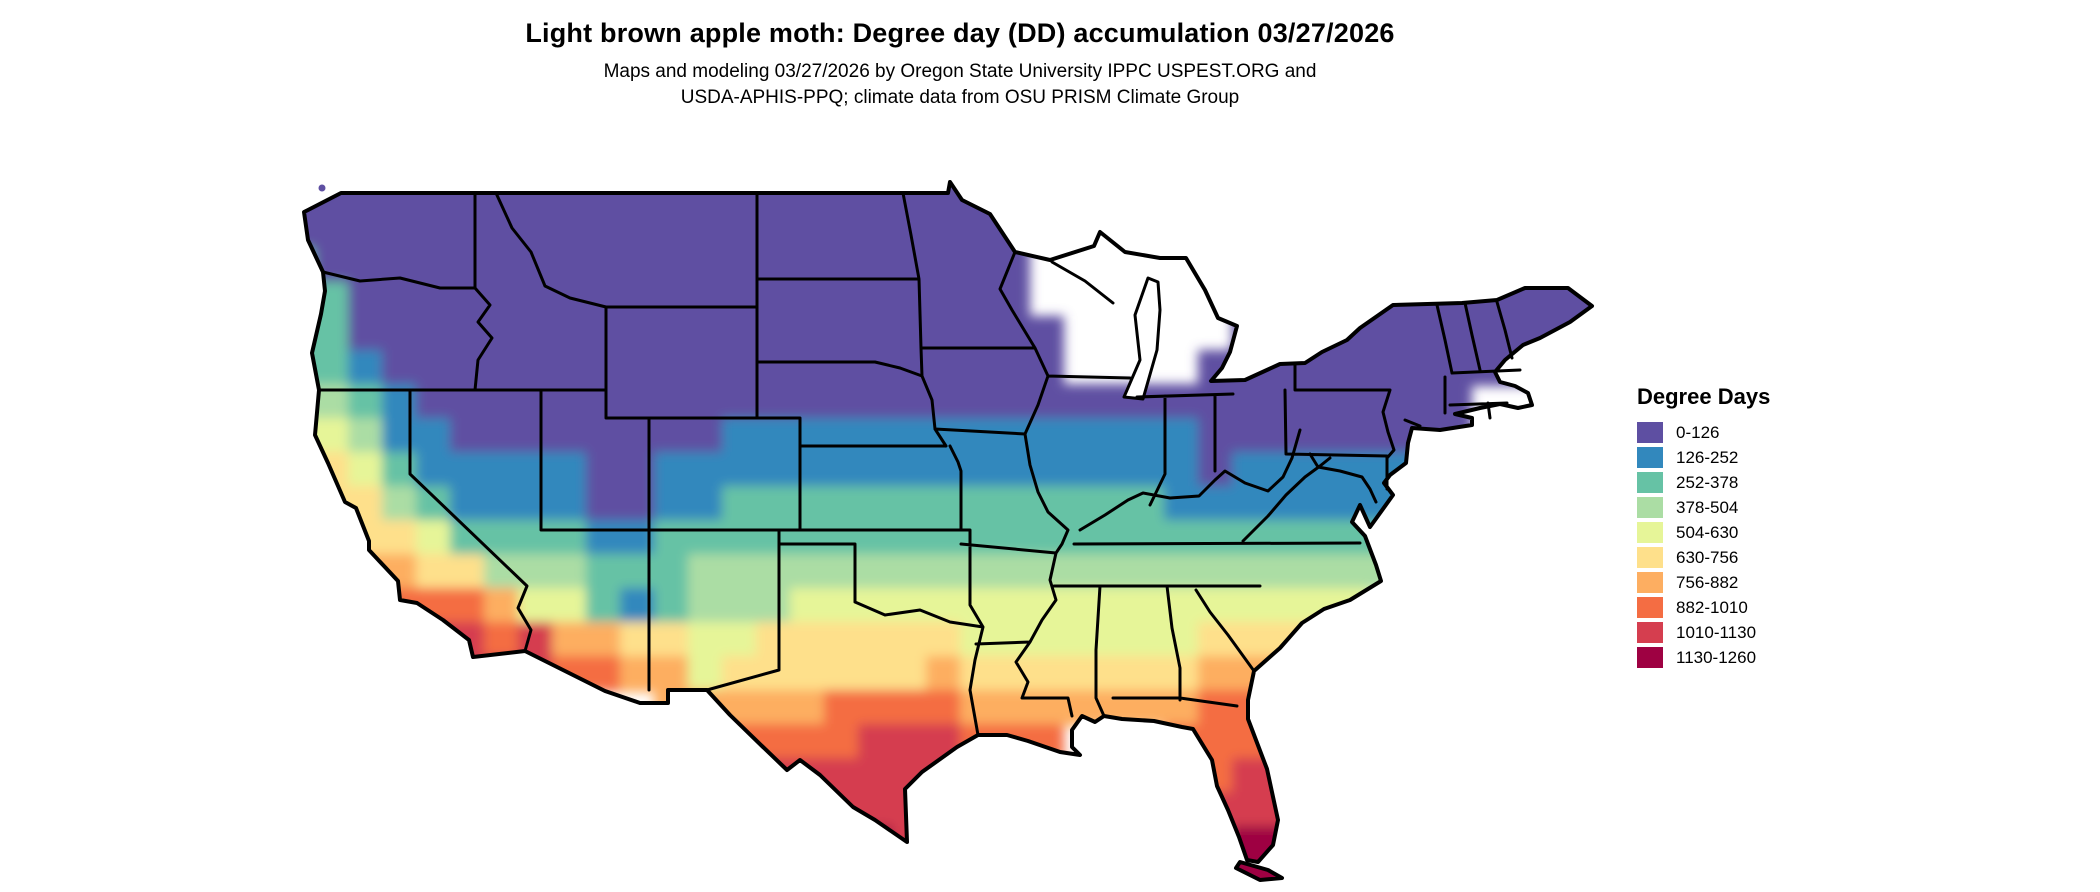 This screenshot has height=892, width=2100. I want to click on legend-item: 252-378, so click(1747, 482).